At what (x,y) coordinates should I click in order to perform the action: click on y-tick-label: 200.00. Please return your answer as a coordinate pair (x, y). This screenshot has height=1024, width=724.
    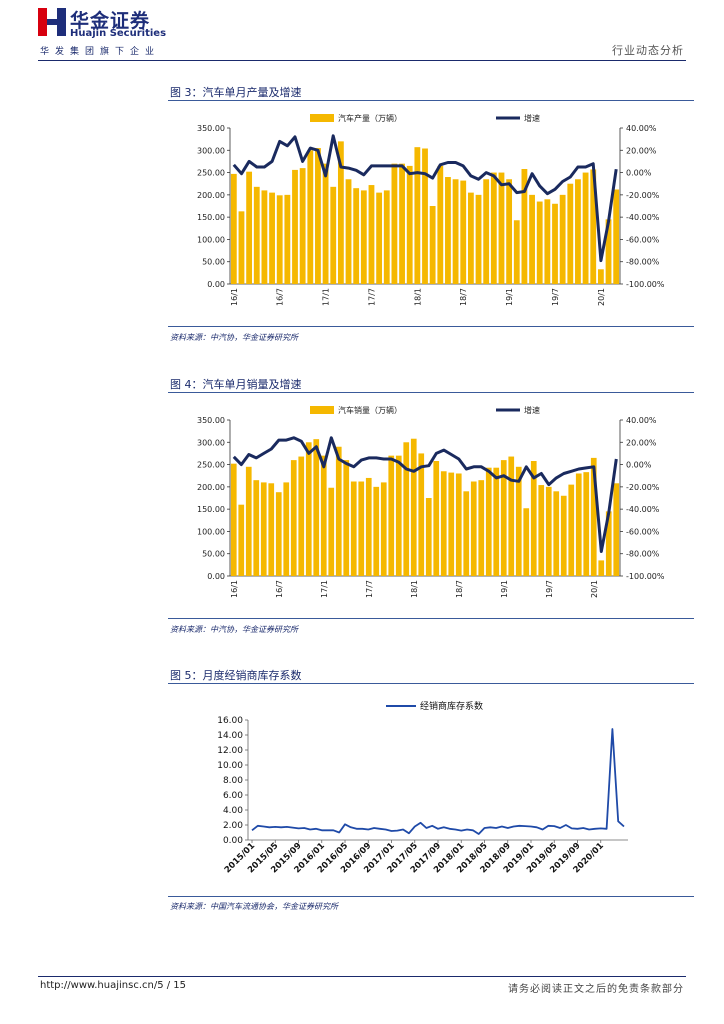
    Looking at the image, I should click on (211, 195).